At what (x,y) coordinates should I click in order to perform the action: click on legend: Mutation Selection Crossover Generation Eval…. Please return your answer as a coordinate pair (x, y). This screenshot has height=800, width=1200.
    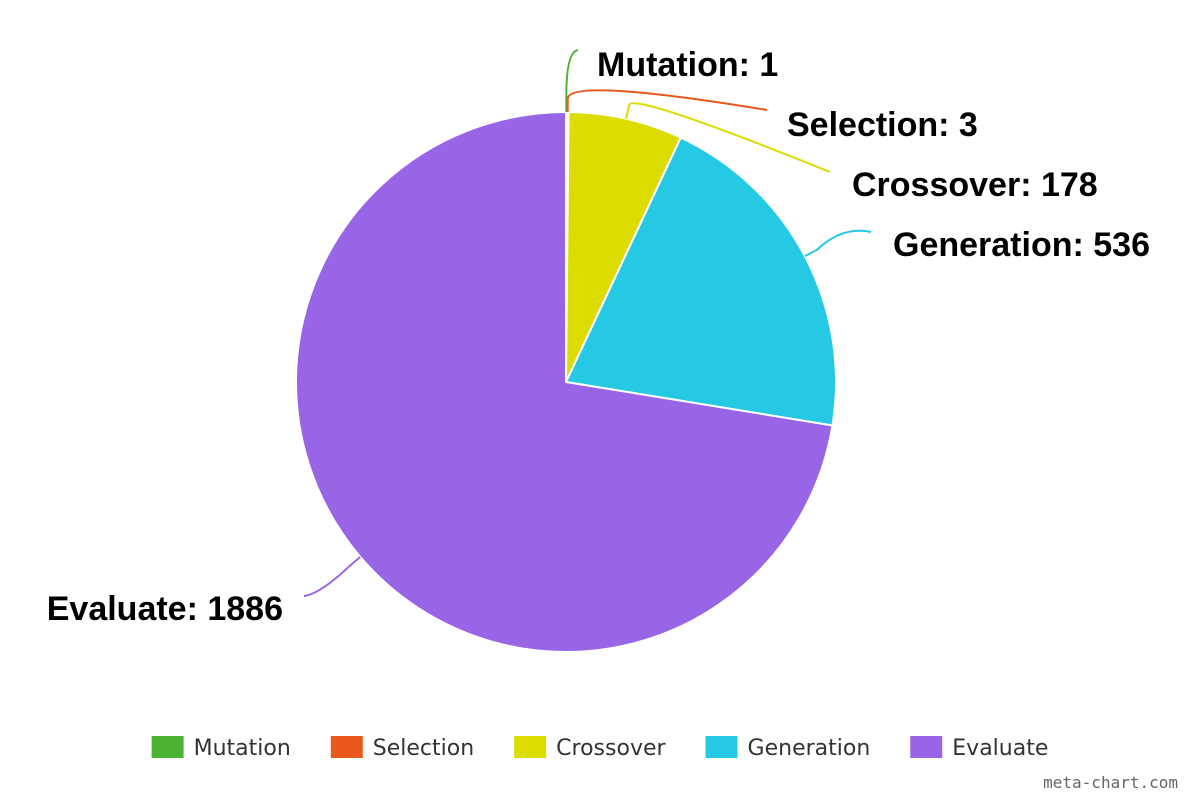
    Looking at the image, I should click on (599, 748).